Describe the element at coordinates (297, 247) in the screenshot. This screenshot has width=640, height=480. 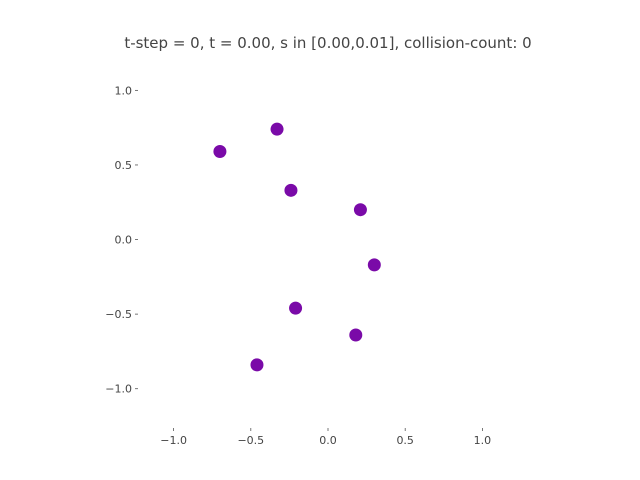
I see `scatter-points` at that location.